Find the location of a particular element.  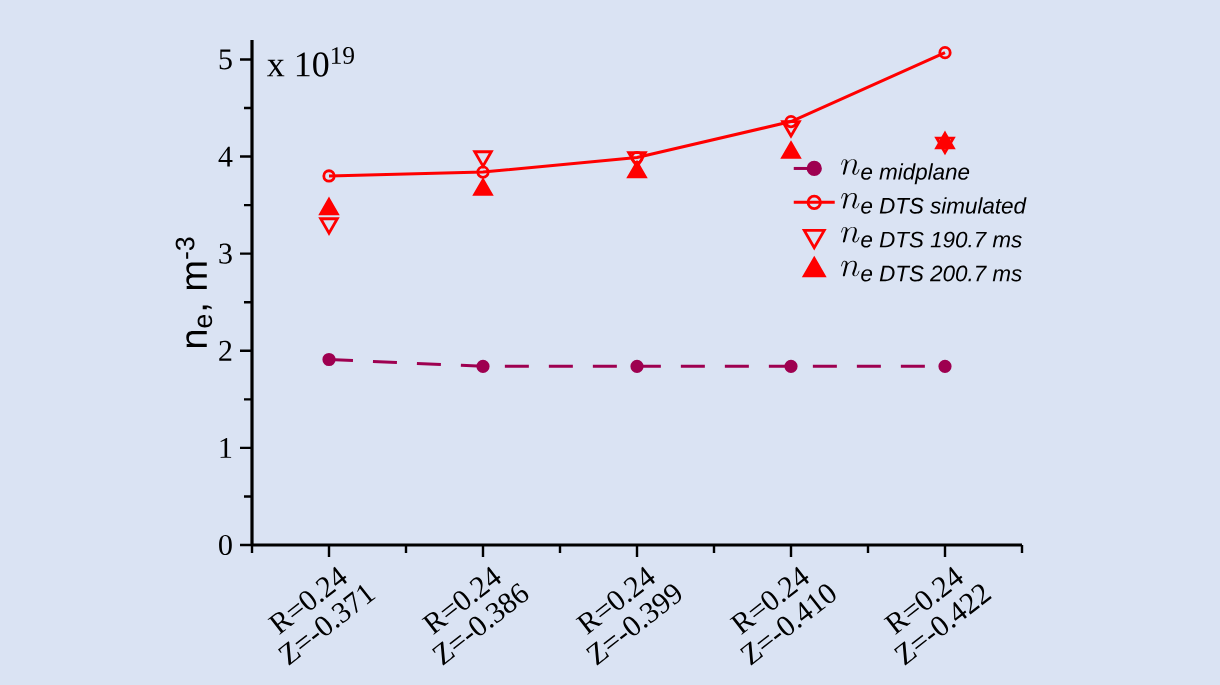

annotation: x 10$^{19}$ is located at coordinates (310, 62).